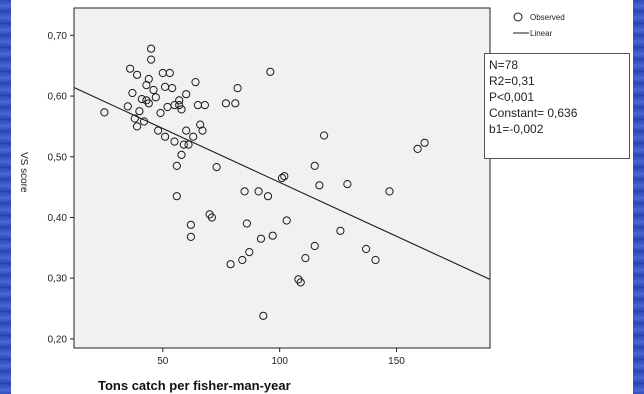 The image size is (644, 394). I want to click on y-tick-label: 0,60, so click(58, 97).